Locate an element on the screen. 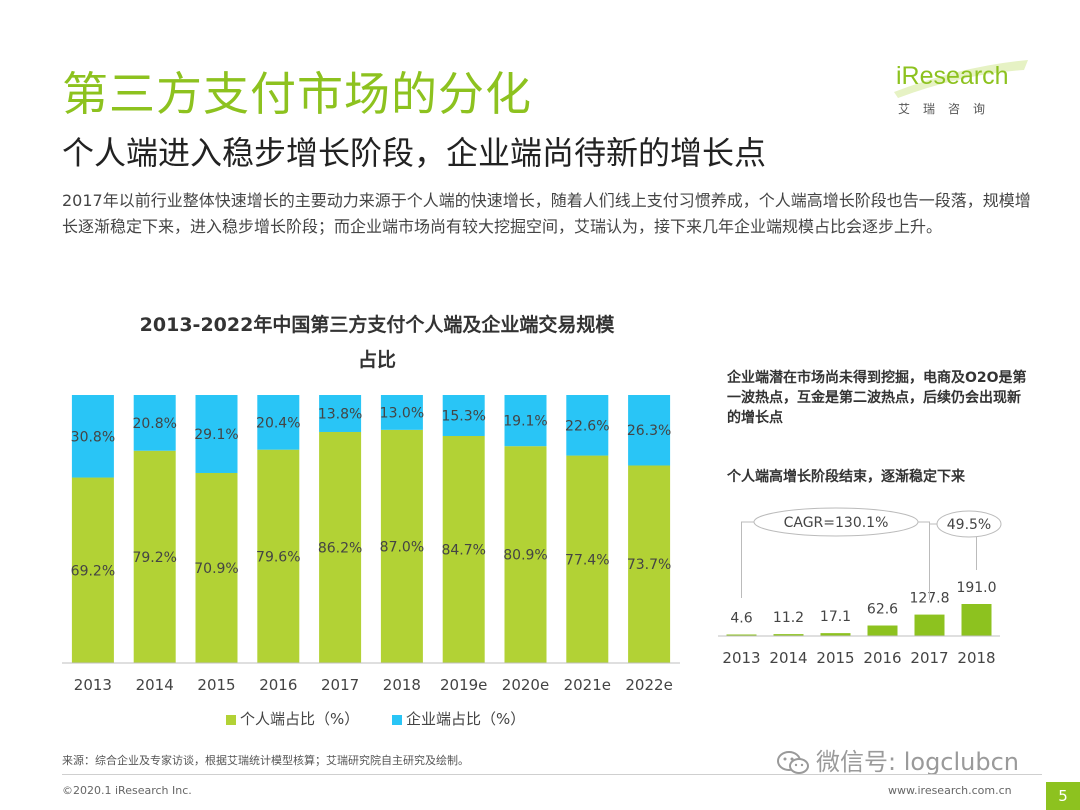 The height and width of the screenshot is (810, 1080). data-label-personal-2020e: 80.9% is located at coordinates (525, 556).